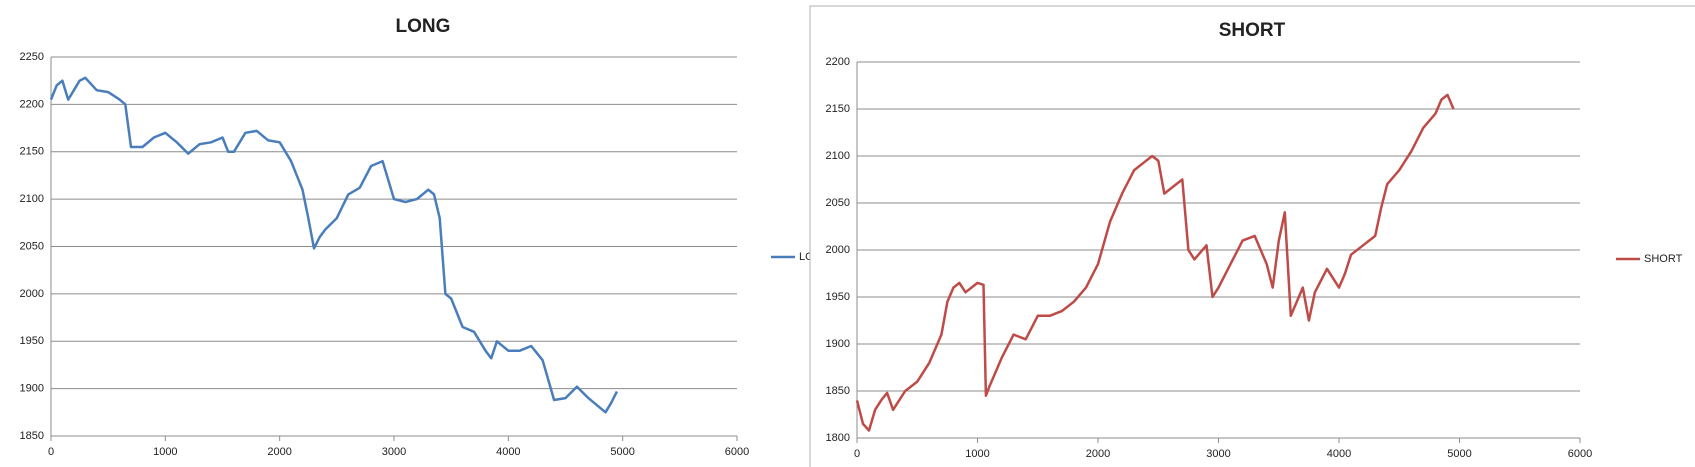  What do you see at coordinates (838, 438) in the screenshot?
I see `y-tick-label: 1800` at bounding box center [838, 438].